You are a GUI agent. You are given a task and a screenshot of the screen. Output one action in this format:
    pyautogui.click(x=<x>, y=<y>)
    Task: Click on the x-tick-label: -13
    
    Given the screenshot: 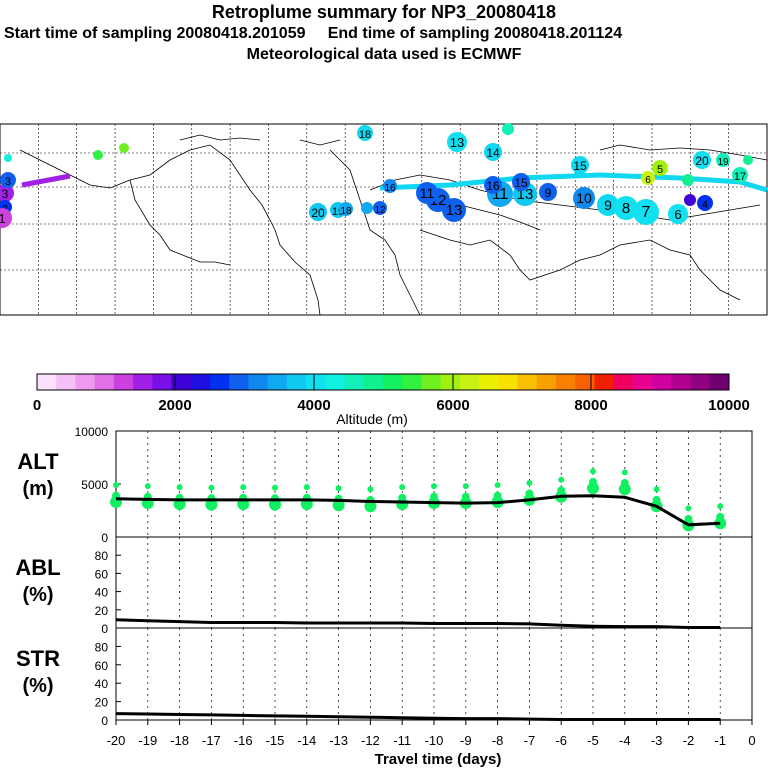 What is the action you would take?
    pyautogui.click(x=338, y=740)
    